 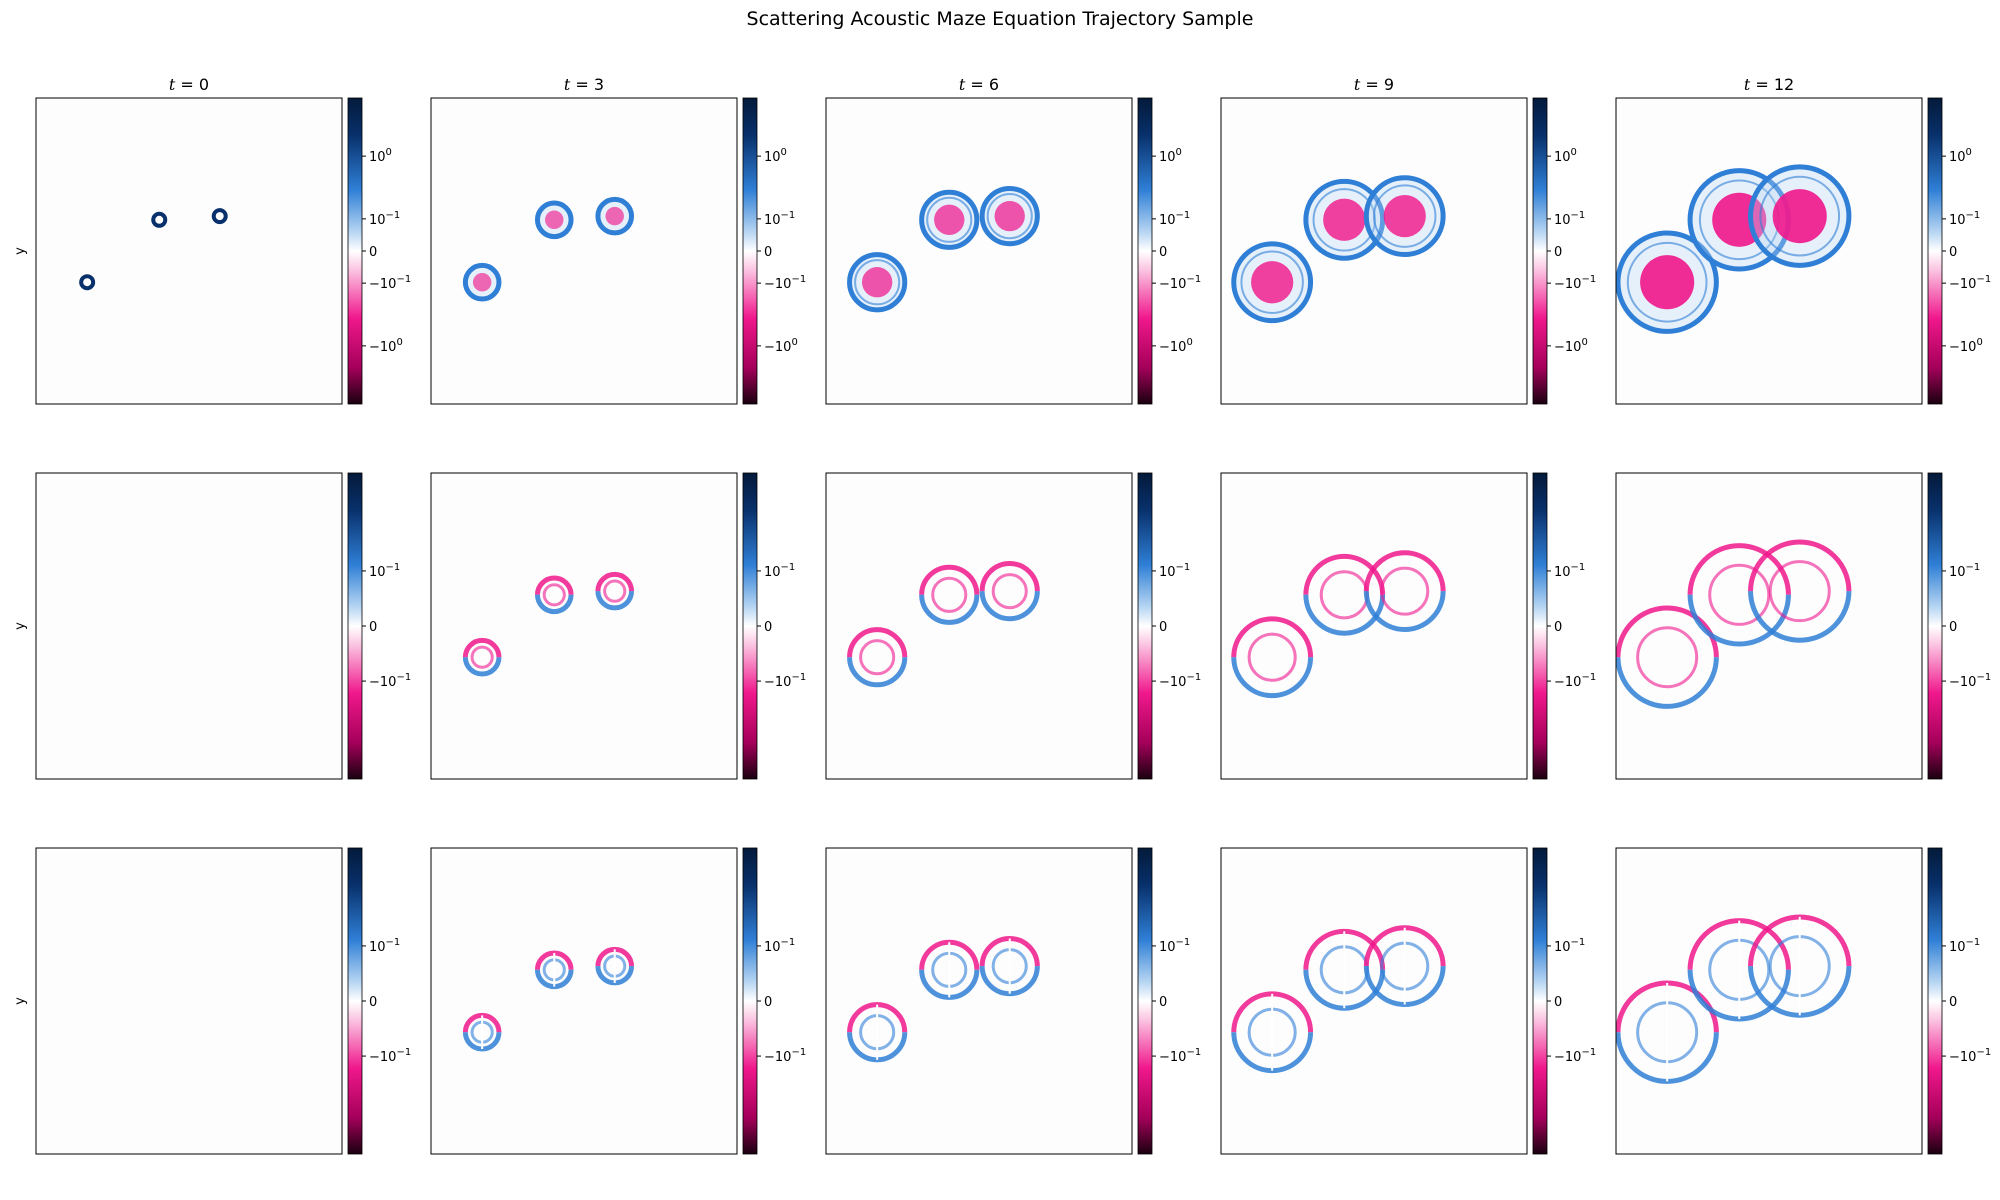 What do you see at coordinates (87, 282) in the screenshot?
I see `wave-mark` at bounding box center [87, 282].